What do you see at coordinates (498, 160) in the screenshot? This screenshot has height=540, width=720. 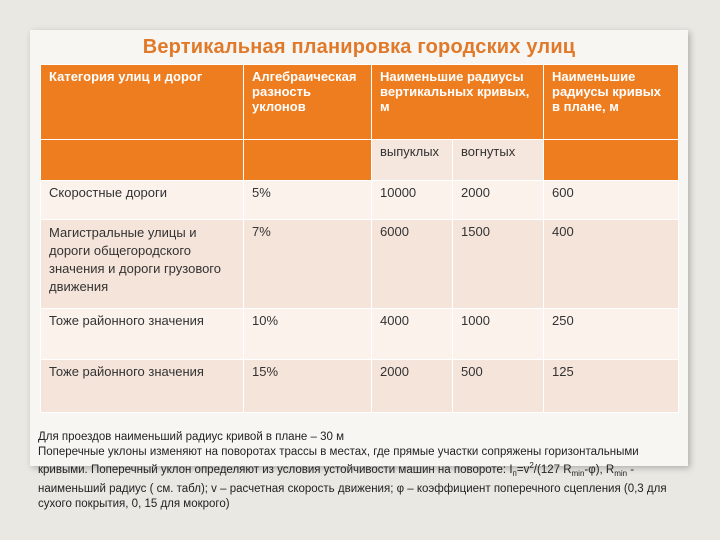 I see `subheader-concave: вогнутых` at bounding box center [498, 160].